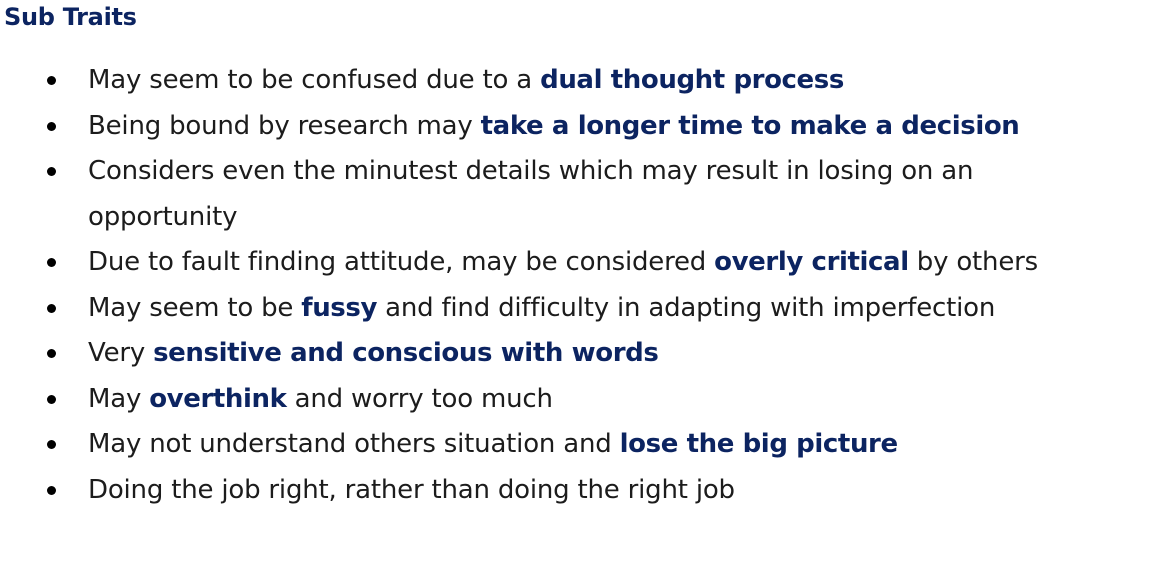  I want to click on trait-emphasis: overthink, so click(218, 398).